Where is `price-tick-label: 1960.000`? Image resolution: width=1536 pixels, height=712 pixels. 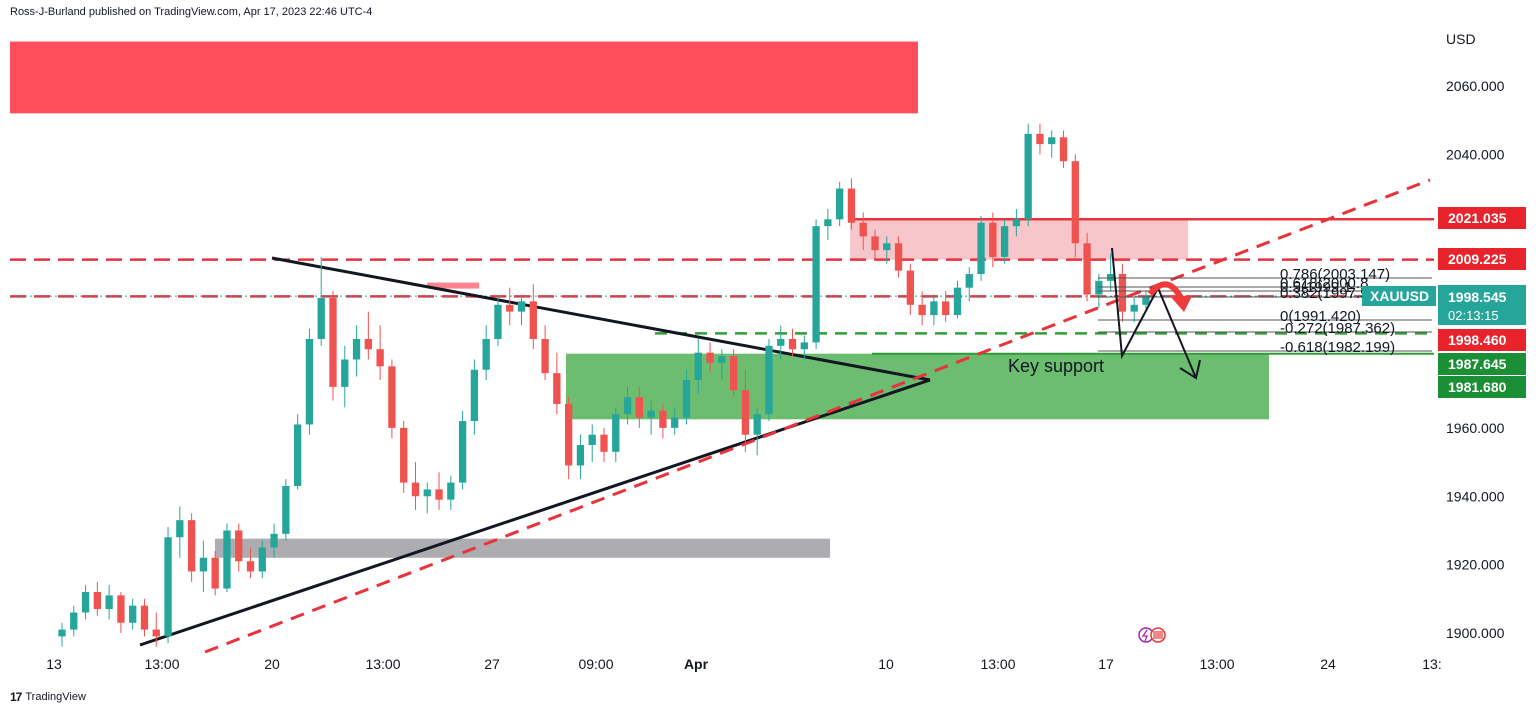 price-tick-label: 1960.000 is located at coordinates (1475, 428).